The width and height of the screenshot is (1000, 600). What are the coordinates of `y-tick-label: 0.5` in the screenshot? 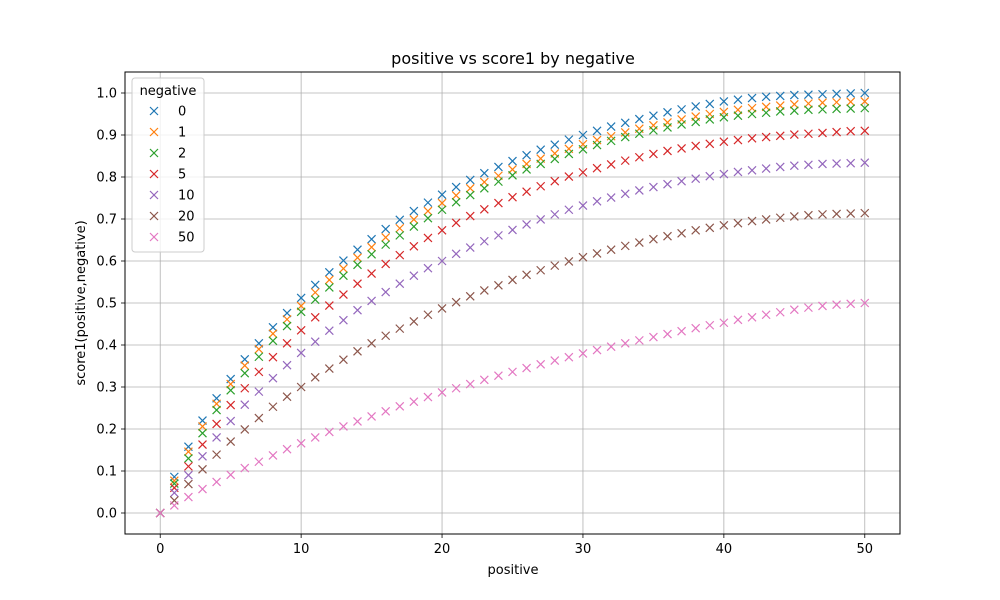 It's located at (106, 304).